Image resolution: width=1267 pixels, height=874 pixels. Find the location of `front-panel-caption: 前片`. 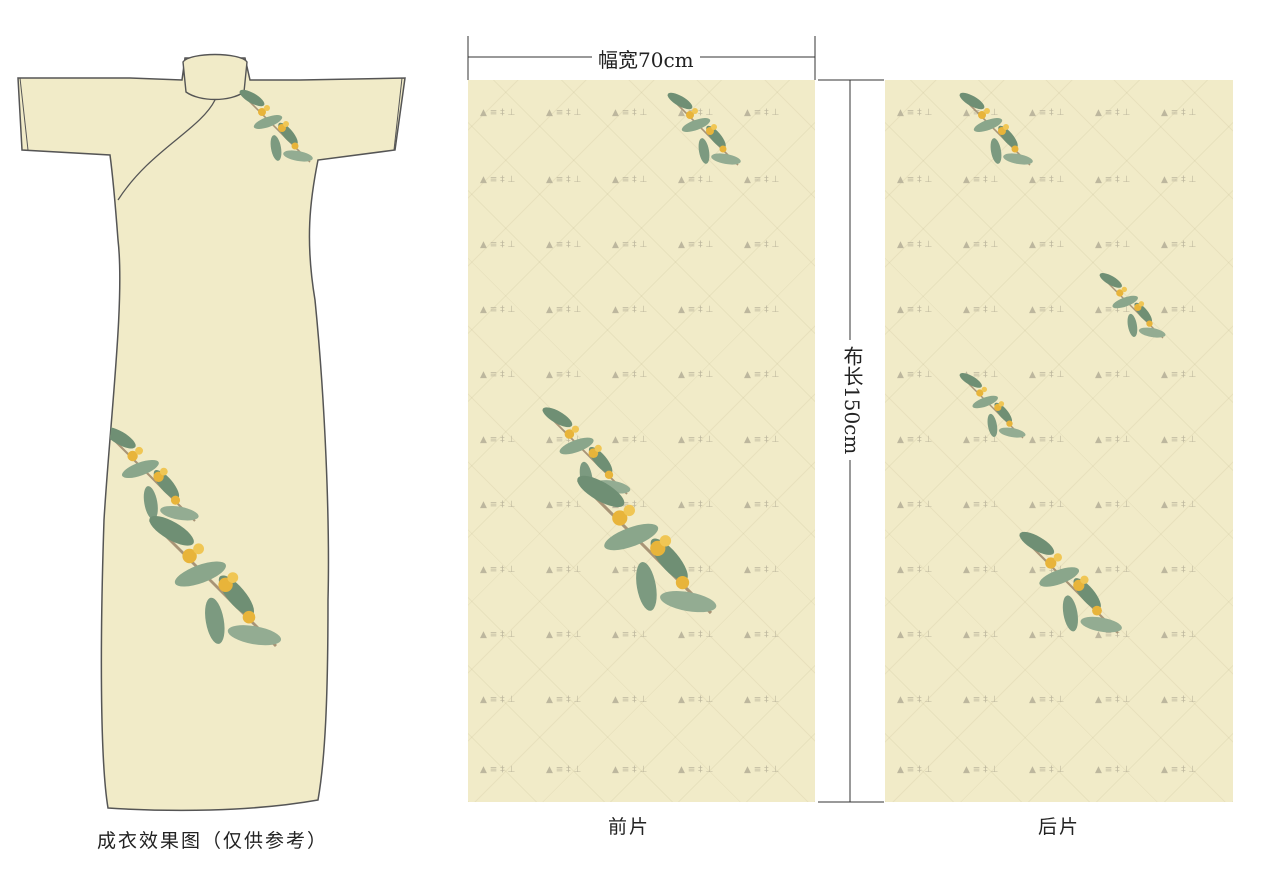

front-panel-caption: 前片 is located at coordinates (629, 827).